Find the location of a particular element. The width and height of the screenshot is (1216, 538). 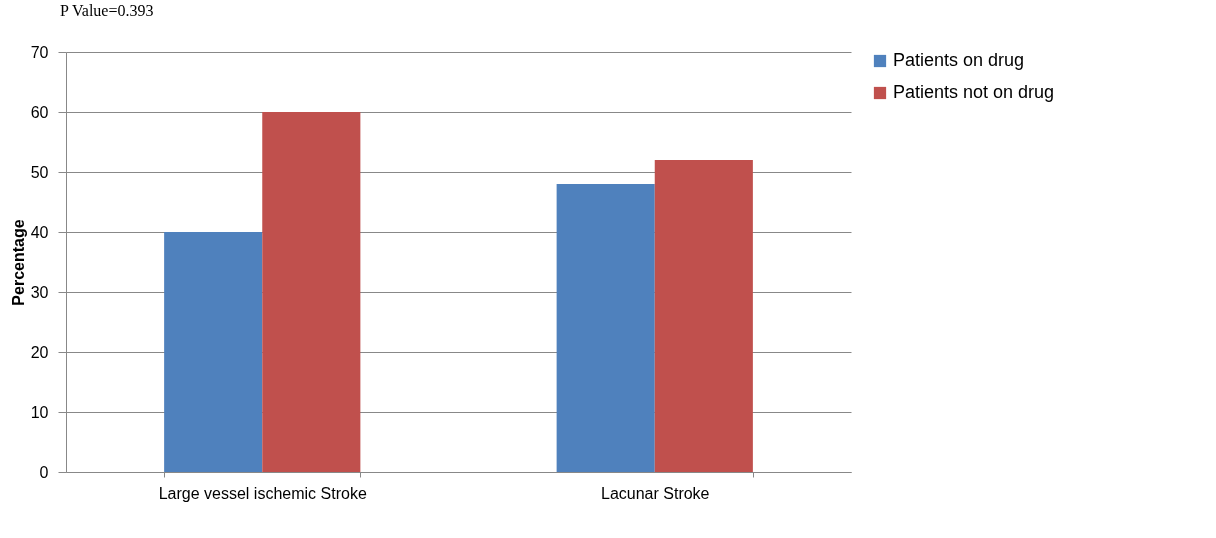

y-tick-label: 40 is located at coordinates (39, 232).